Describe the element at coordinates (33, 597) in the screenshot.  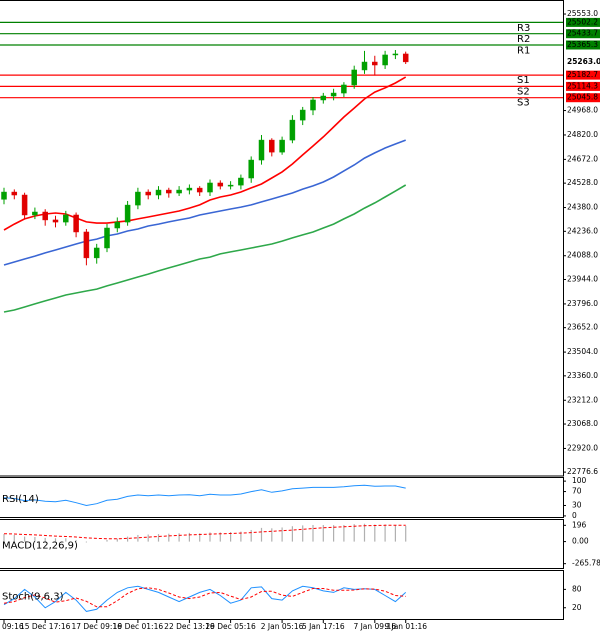
I see `indicator-title: Stoch(9,6,3)` at that location.